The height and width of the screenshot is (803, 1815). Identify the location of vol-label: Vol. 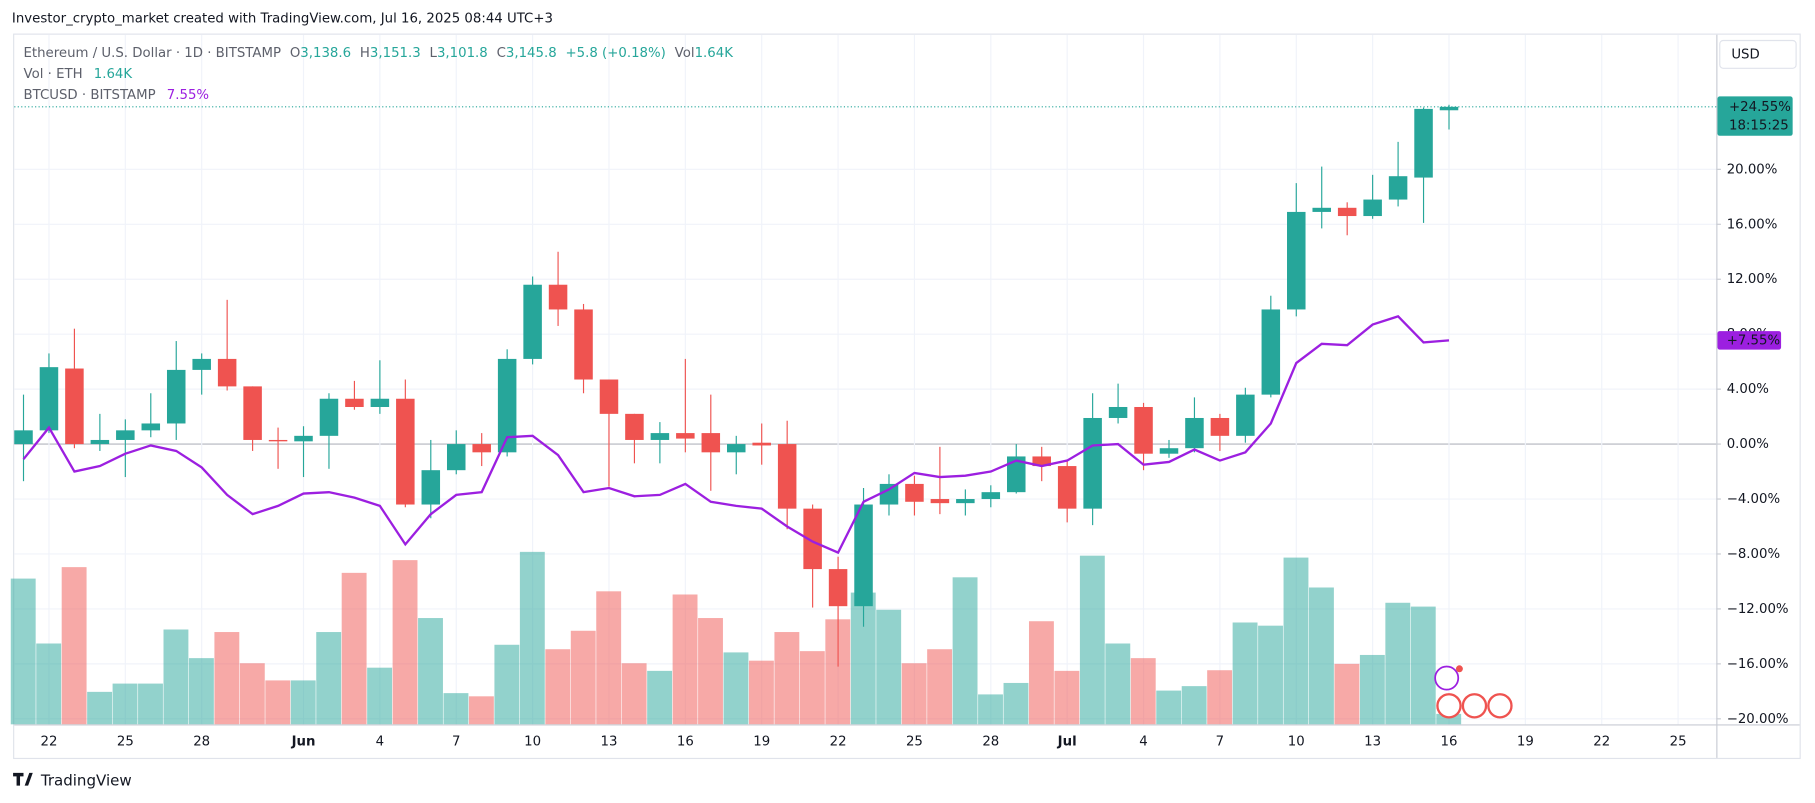
(685, 53).